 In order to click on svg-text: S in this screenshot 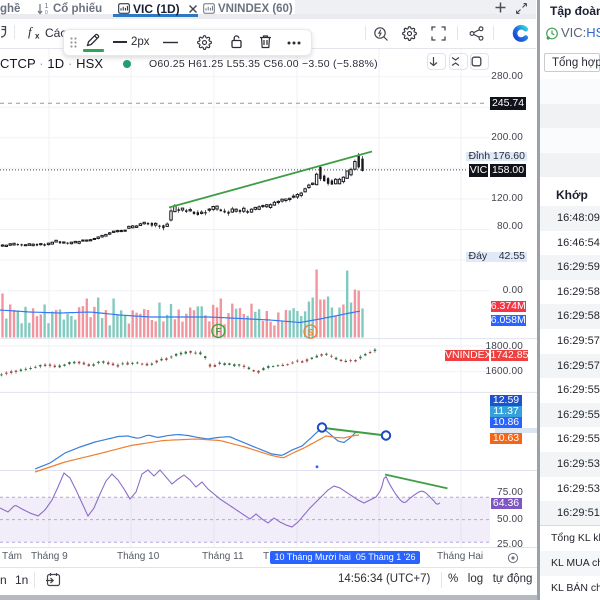, I will do `click(310, 332)`.